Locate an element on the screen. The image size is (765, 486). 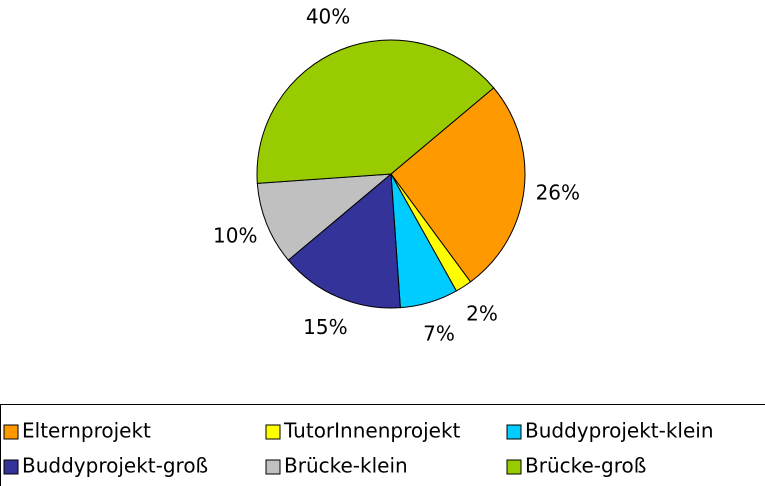
legend-label: Brücke-klein is located at coordinates (346, 466).